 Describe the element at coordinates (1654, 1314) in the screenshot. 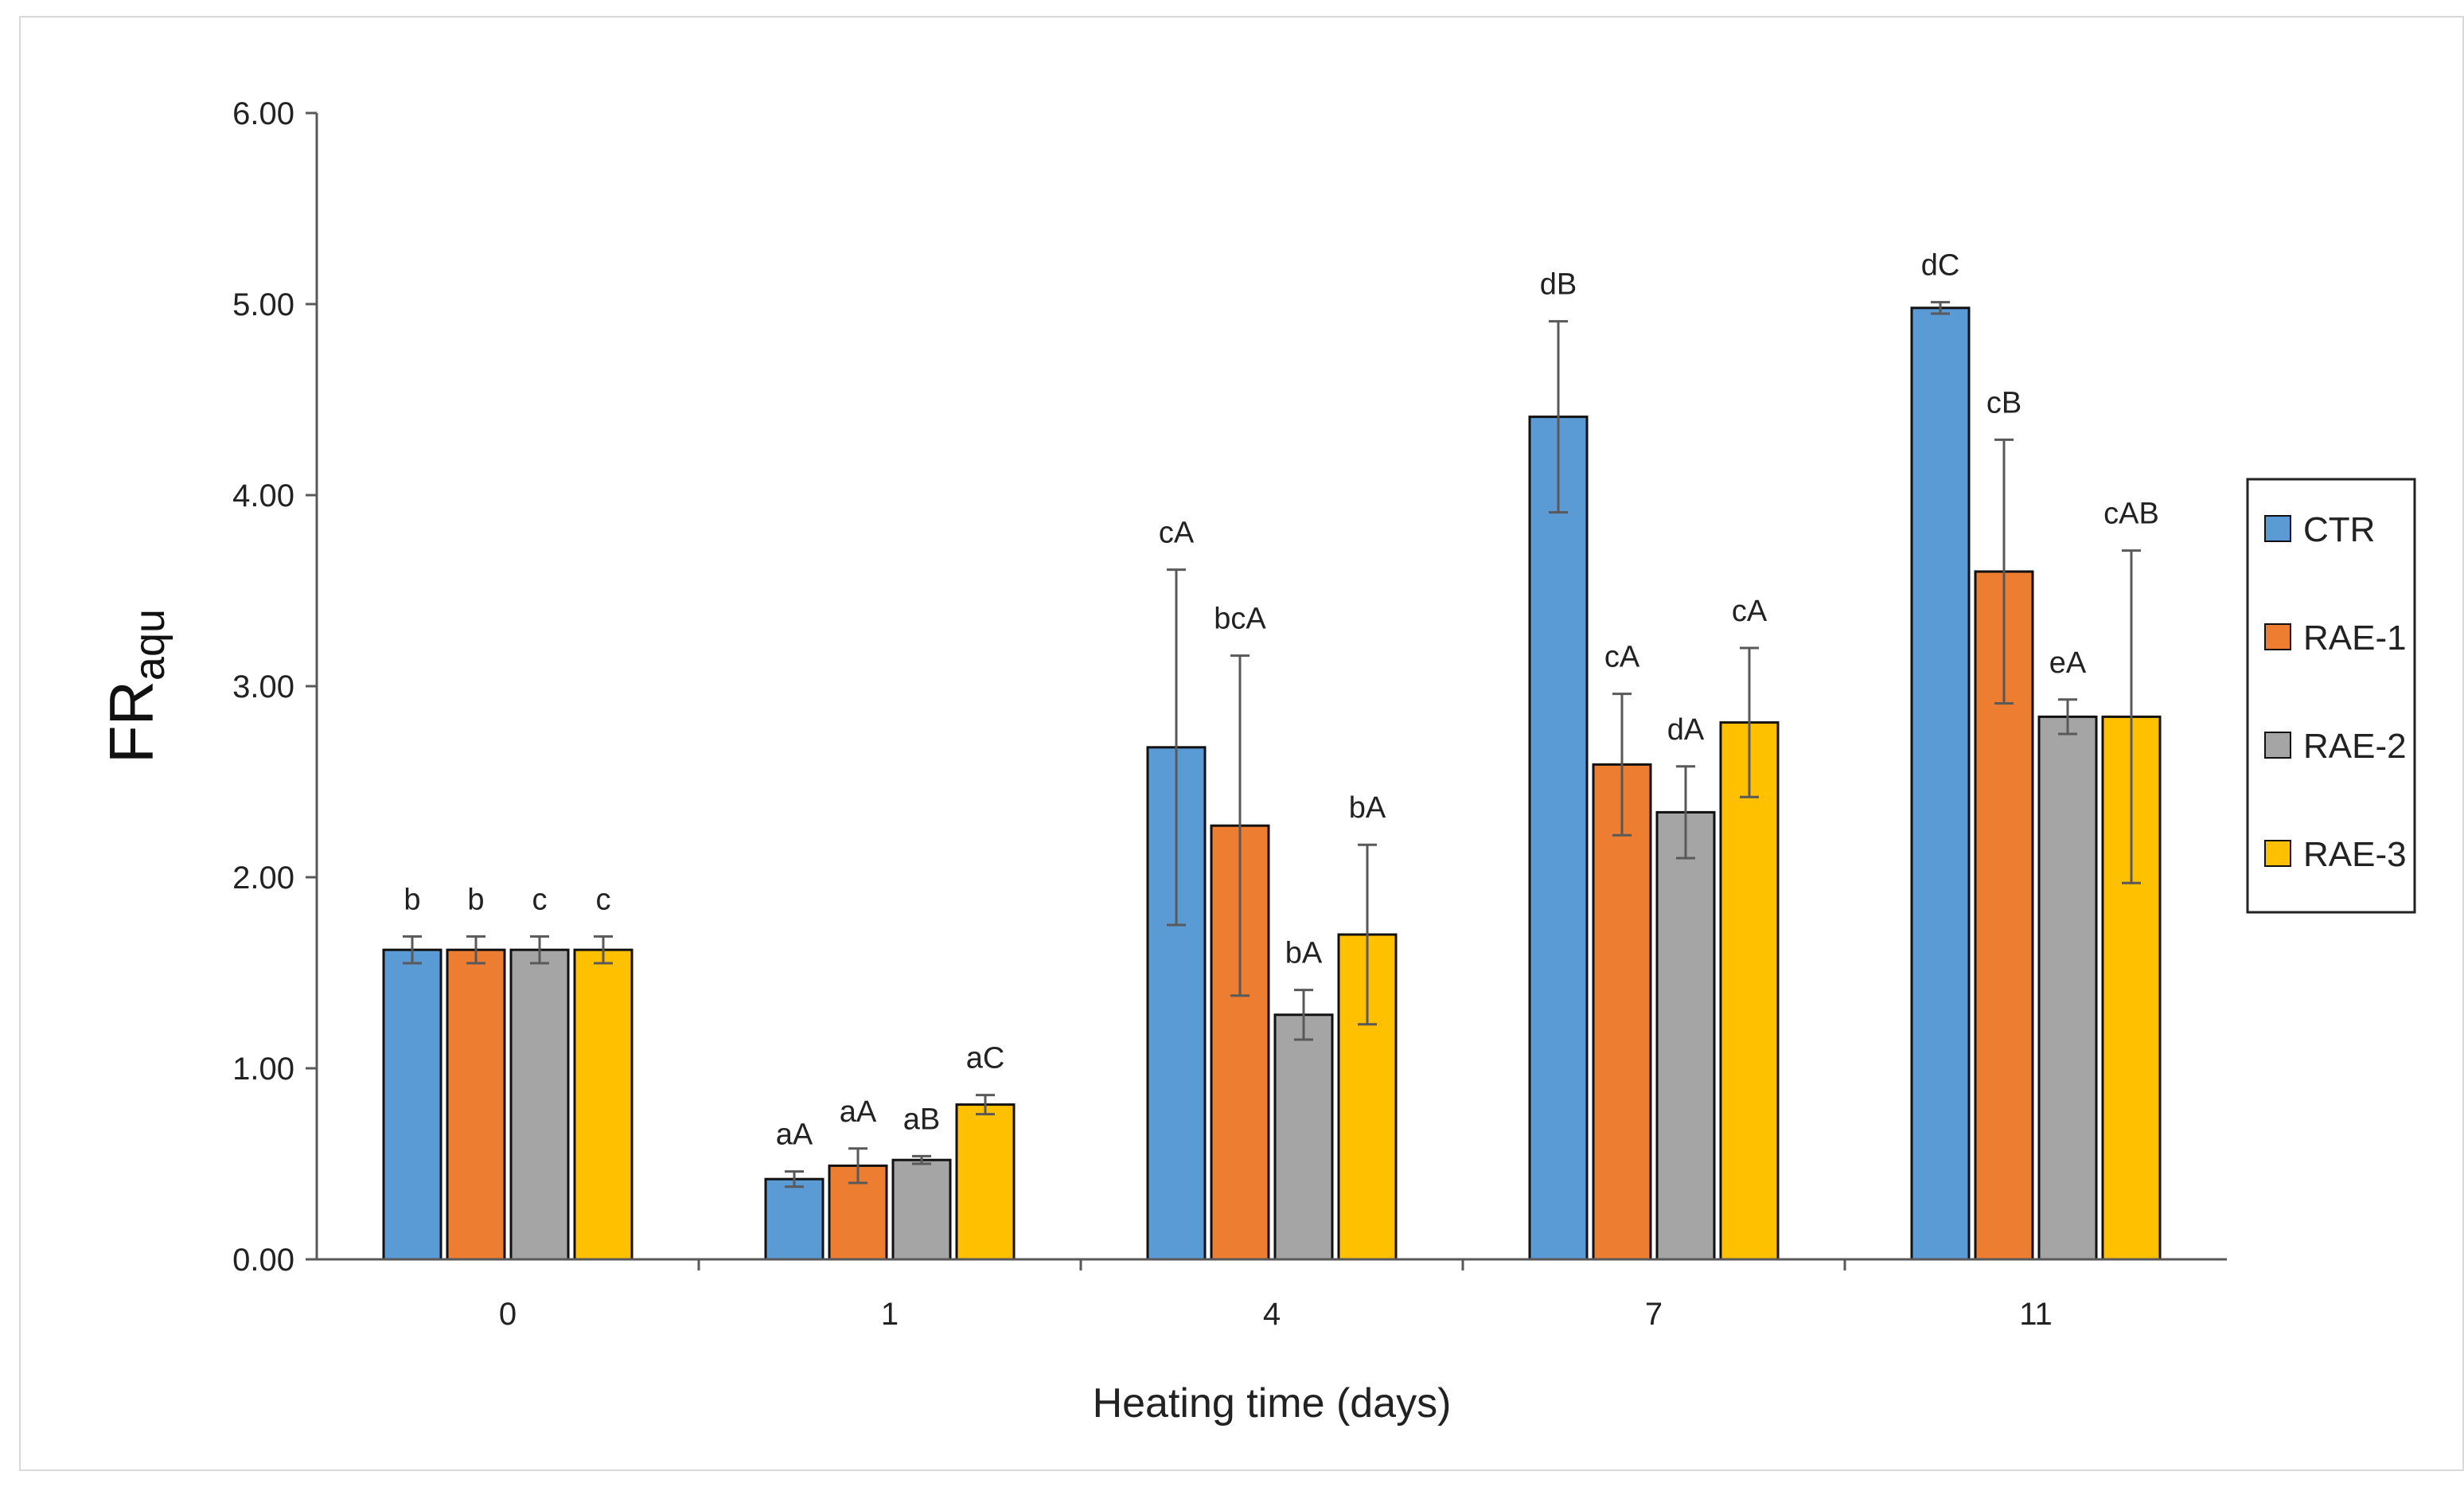

I see `x-tick-label: 7` at that location.